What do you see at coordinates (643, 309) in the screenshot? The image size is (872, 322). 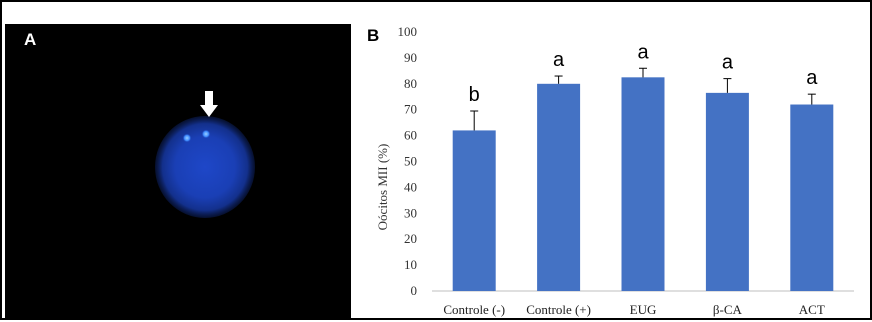 I see `category-label: EUG` at bounding box center [643, 309].